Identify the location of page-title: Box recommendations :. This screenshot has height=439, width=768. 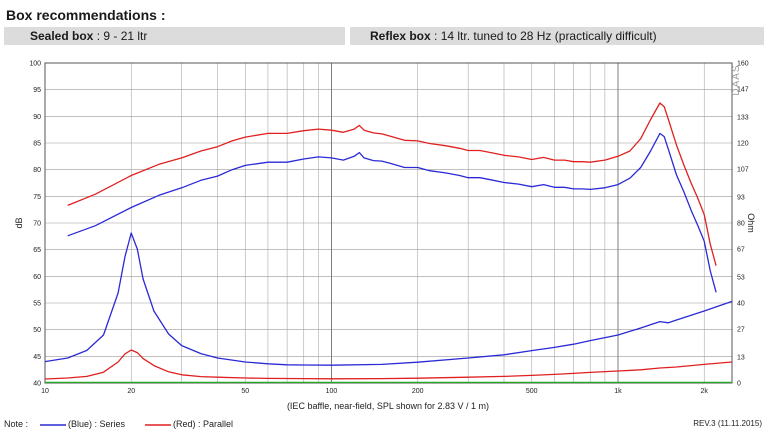
(86, 15).